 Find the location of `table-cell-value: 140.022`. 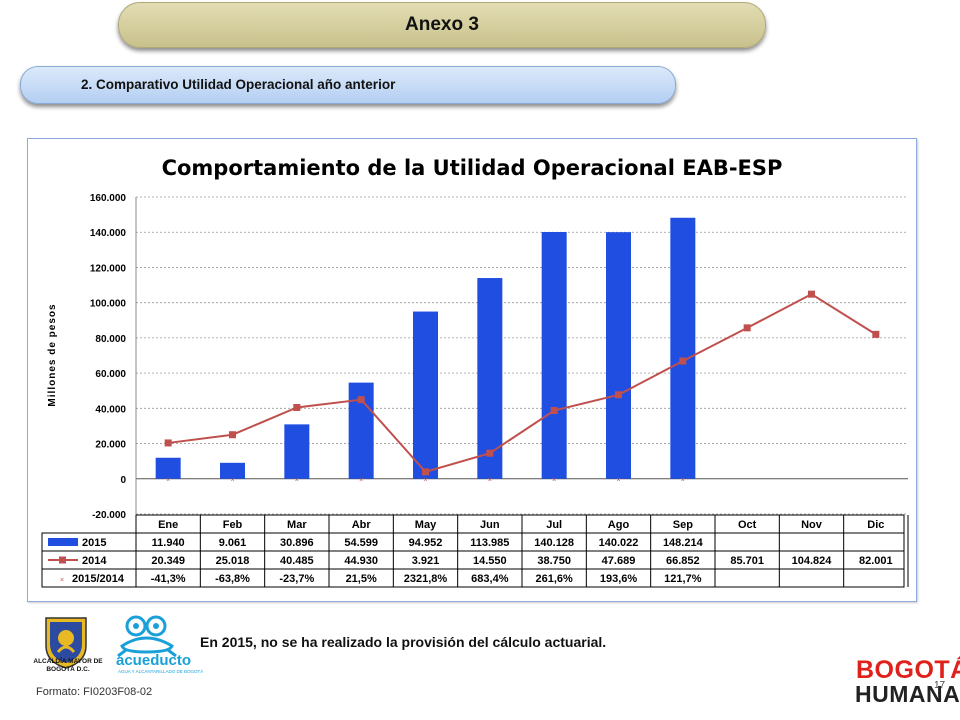

table-cell-value: 140.022 is located at coordinates (619, 543).